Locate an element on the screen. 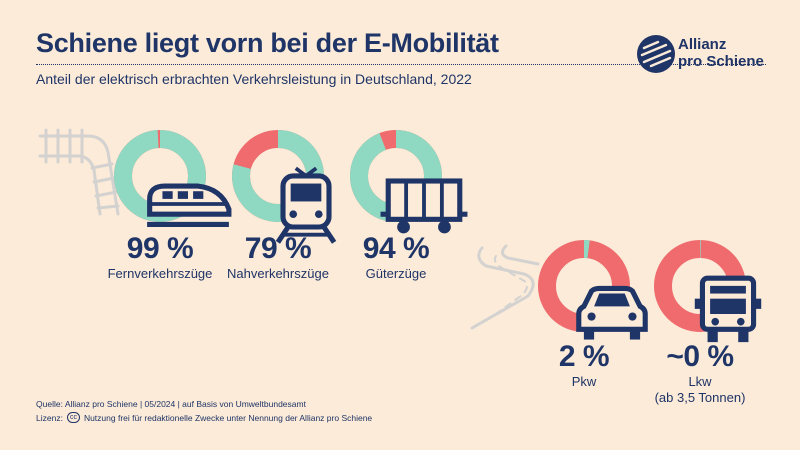  freight-wagon-icon is located at coordinates (423, 196).